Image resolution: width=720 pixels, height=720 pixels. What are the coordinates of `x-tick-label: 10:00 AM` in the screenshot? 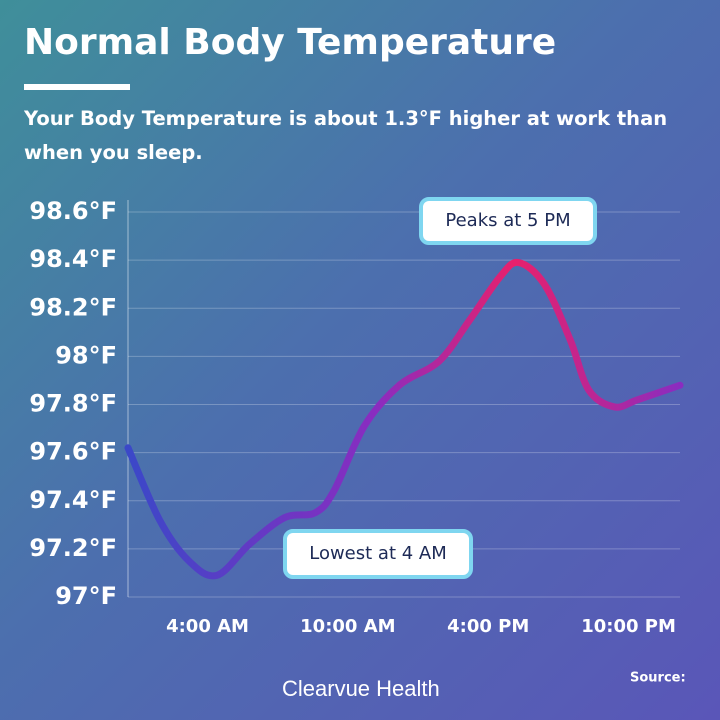 It's located at (347, 626).